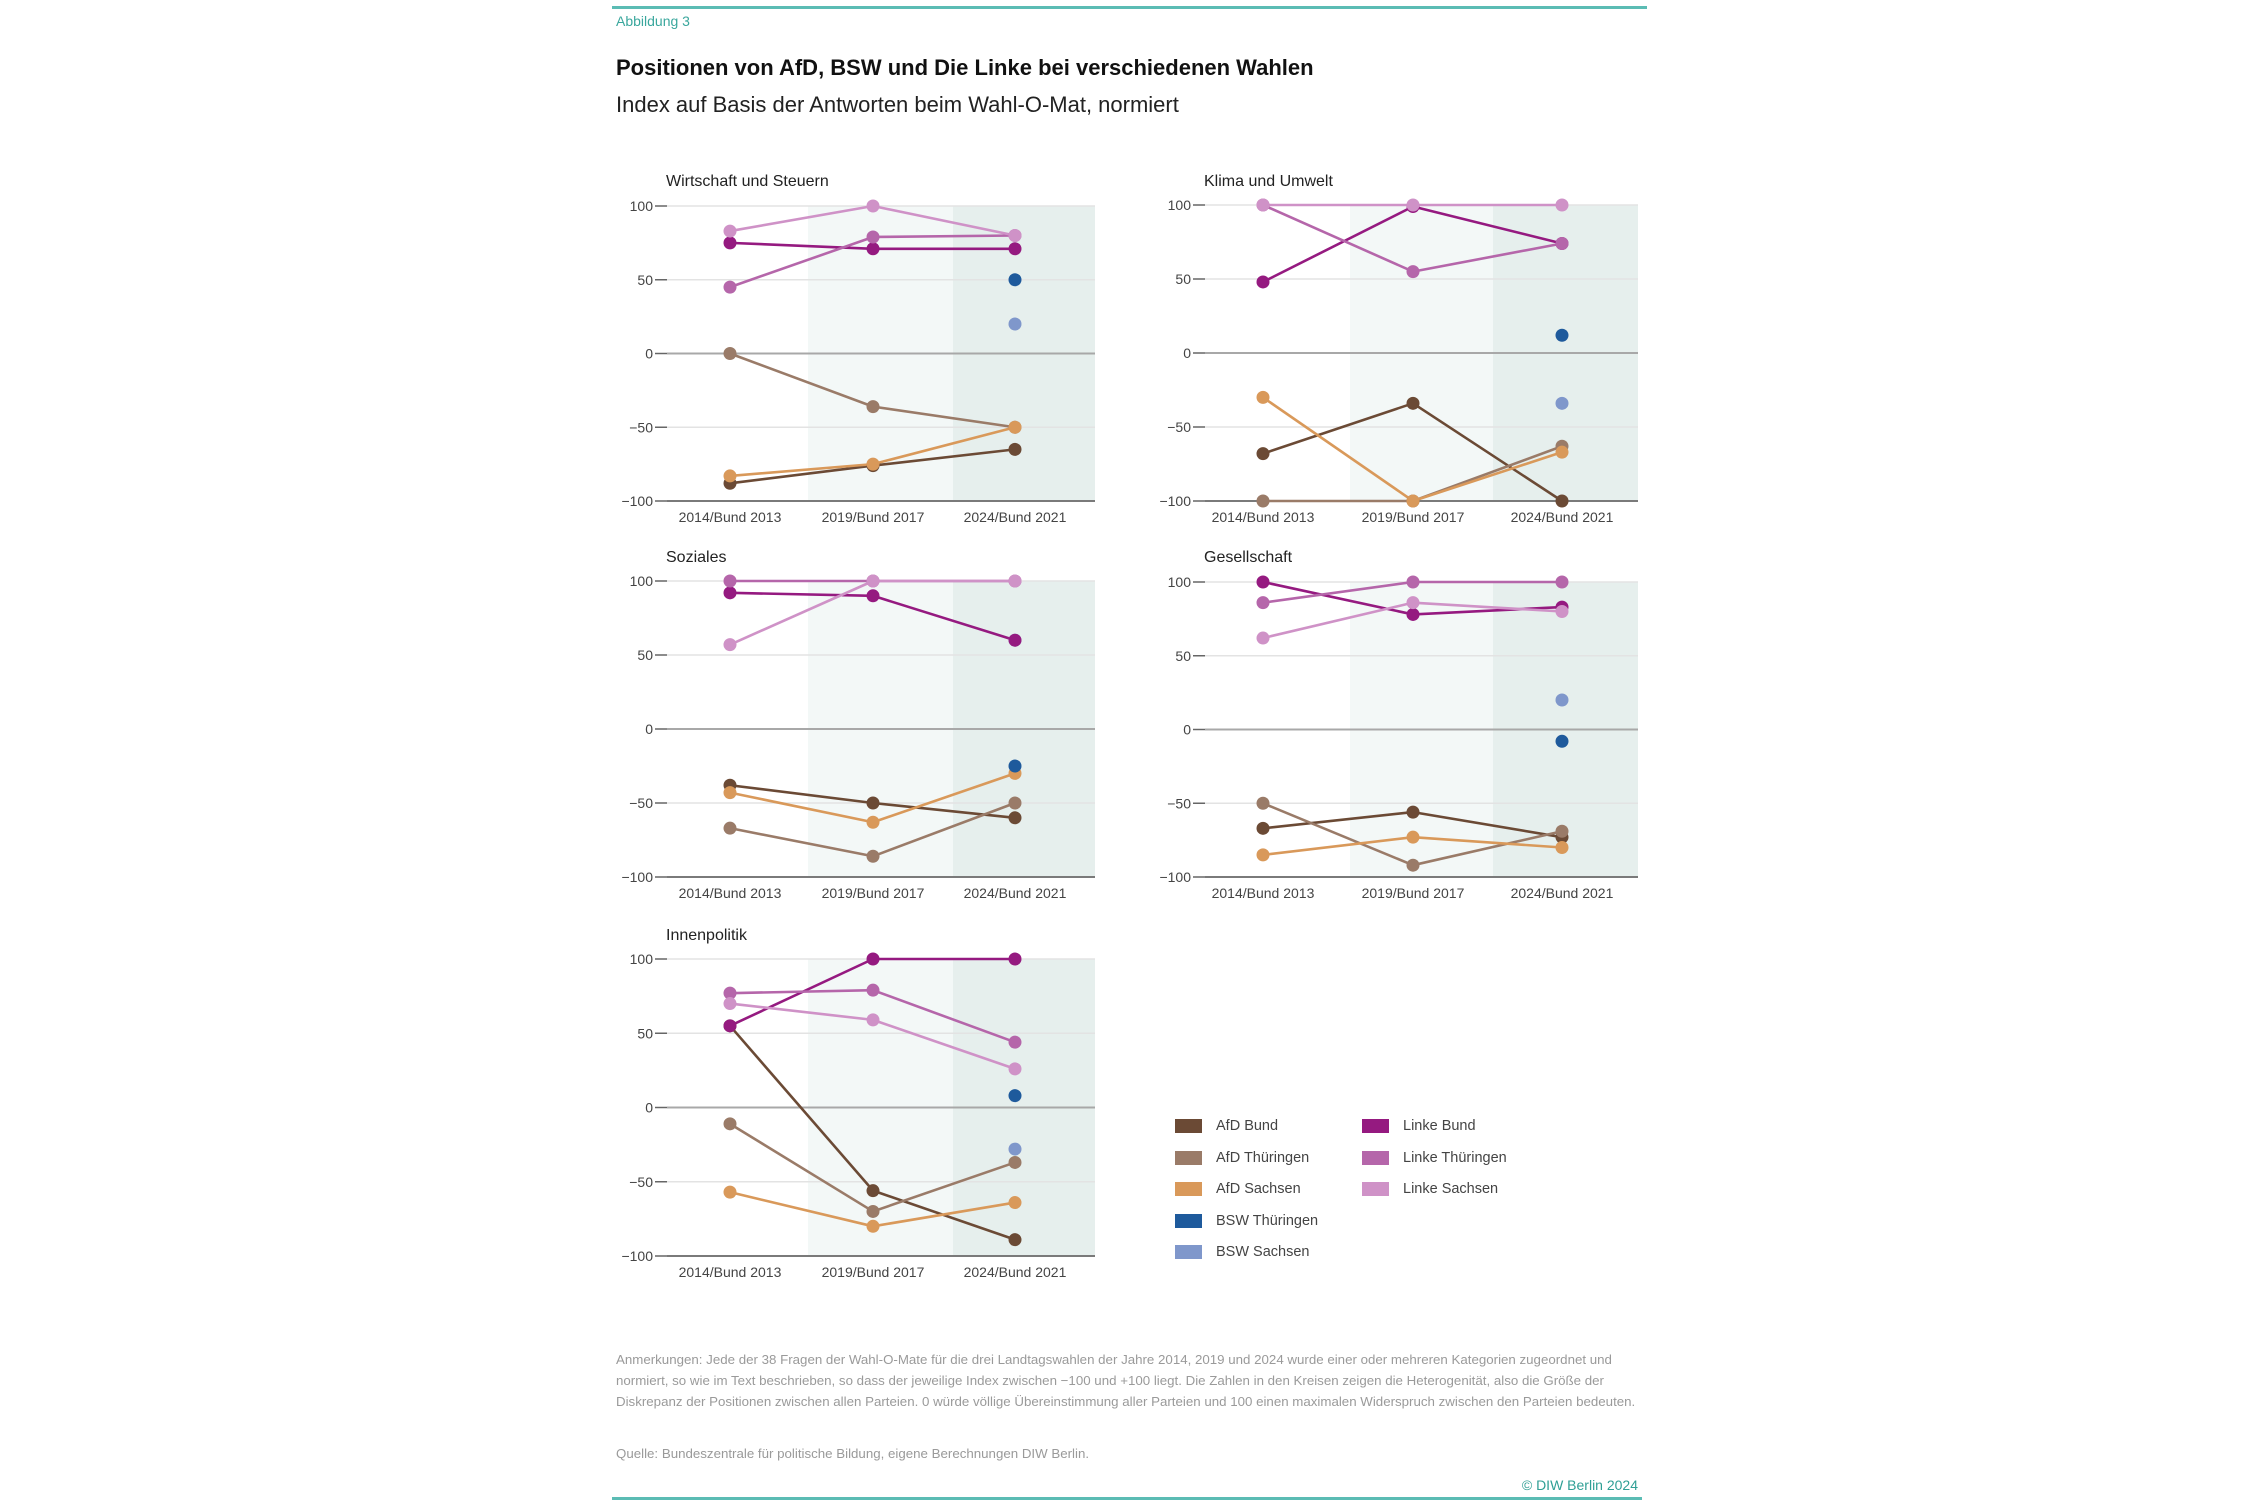 This screenshot has height=1500, width=2250. I want to click on legend-label: BSW Sachsen, so click(1263, 1252).